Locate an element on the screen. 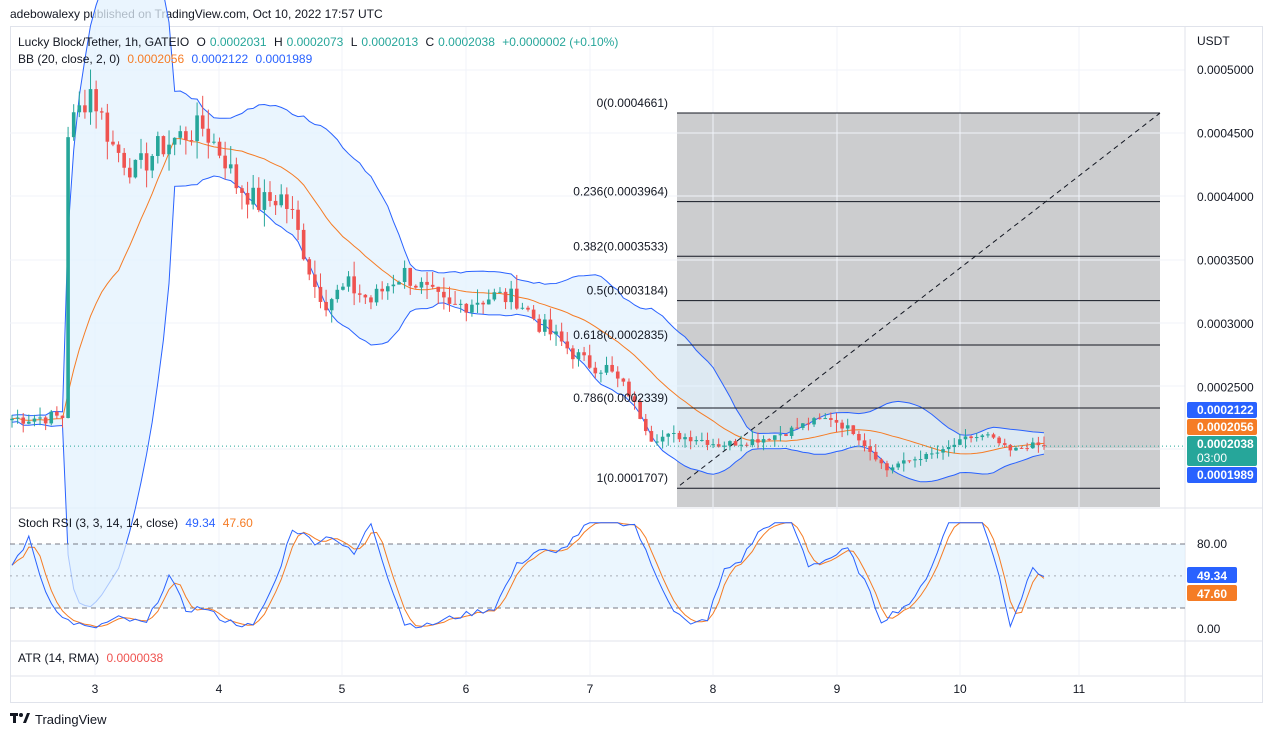 The height and width of the screenshot is (738, 1273). tradingview-brand: TradingView is located at coordinates (58, 719).